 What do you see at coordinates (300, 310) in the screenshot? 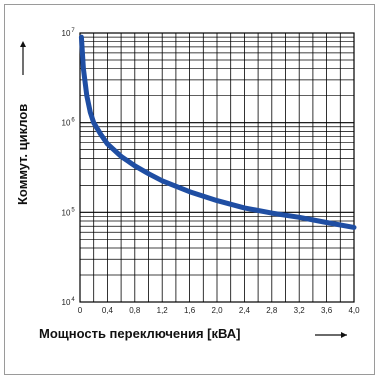
I see `x-tick-label: 3,2` at bounding box center [300, 310].